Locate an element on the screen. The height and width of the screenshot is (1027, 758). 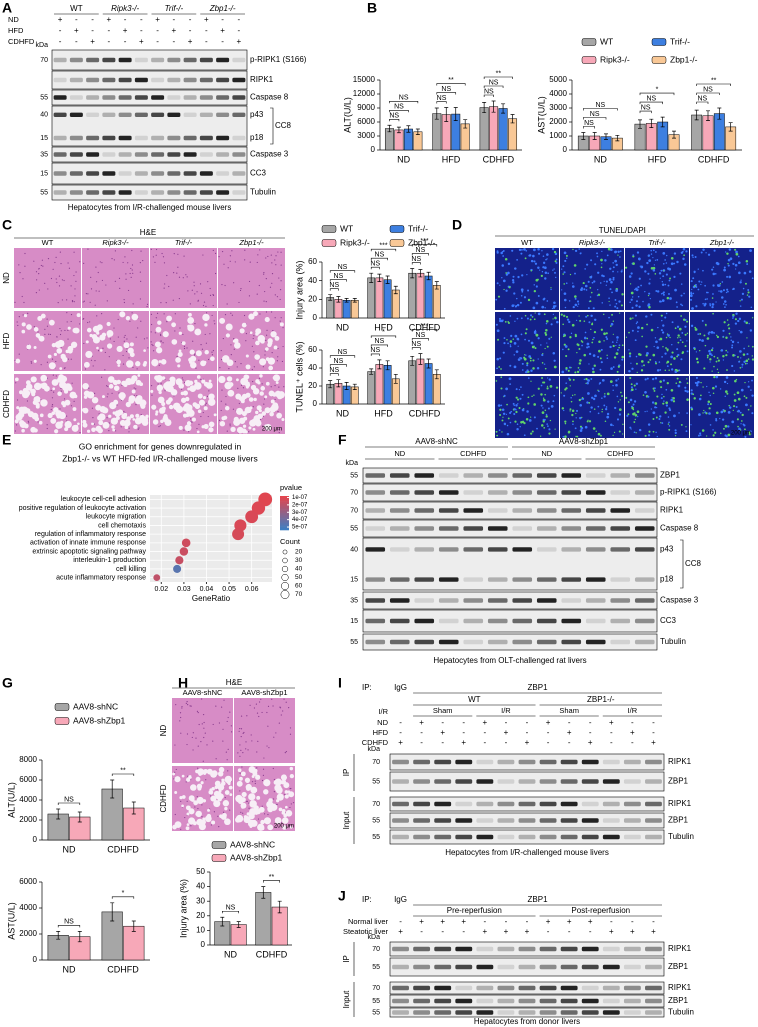
error-bar is located at coordinates (417, 131).